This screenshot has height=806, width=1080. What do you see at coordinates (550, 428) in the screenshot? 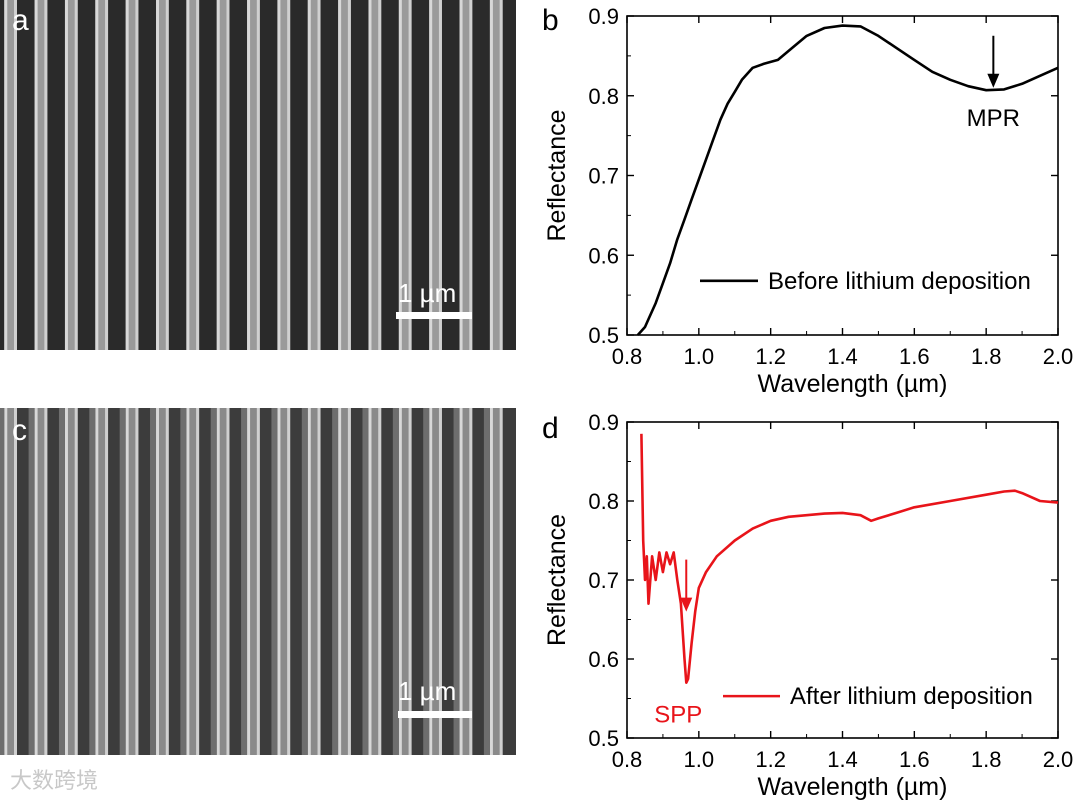
I see `panel-label-d: d` at bounding box center [550, 428].